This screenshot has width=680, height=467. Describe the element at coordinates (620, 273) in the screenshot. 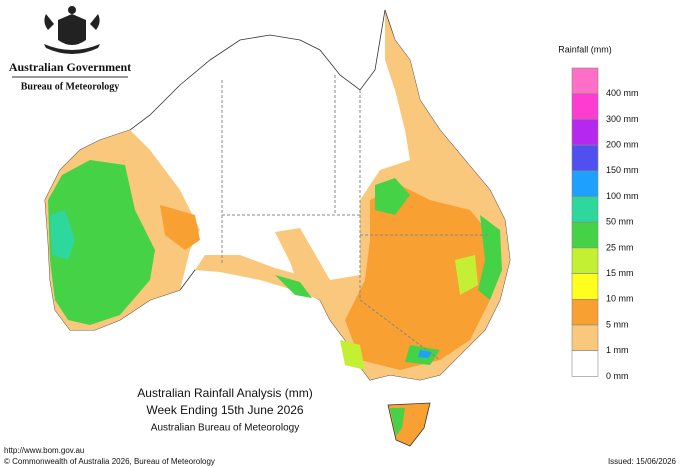

I see `legend-label: 15 mm` at that location.